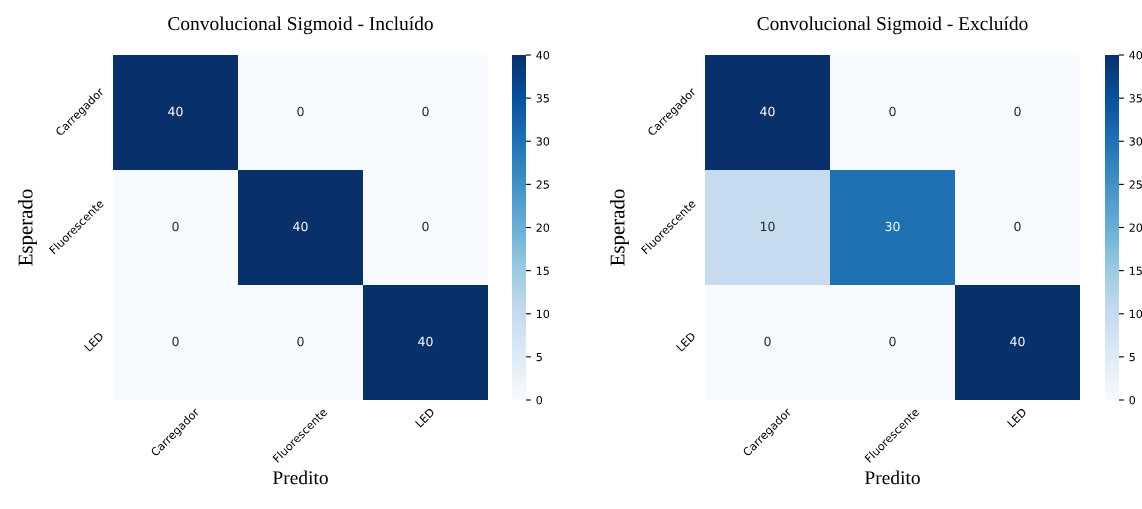 The width and height of the screenshot is (1142, 509). Describe the element at coordinates (767, 226) in the screenshot. I see `data-label: 10` at that location.